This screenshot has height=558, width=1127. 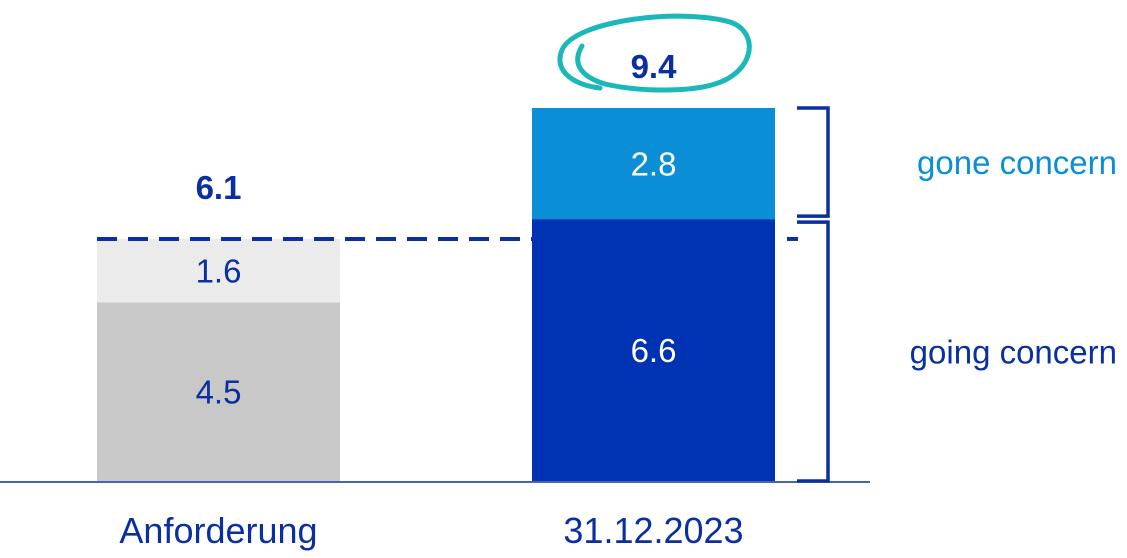 I want to click on segment-value-label: 6.6, so click(x=654, y=350).